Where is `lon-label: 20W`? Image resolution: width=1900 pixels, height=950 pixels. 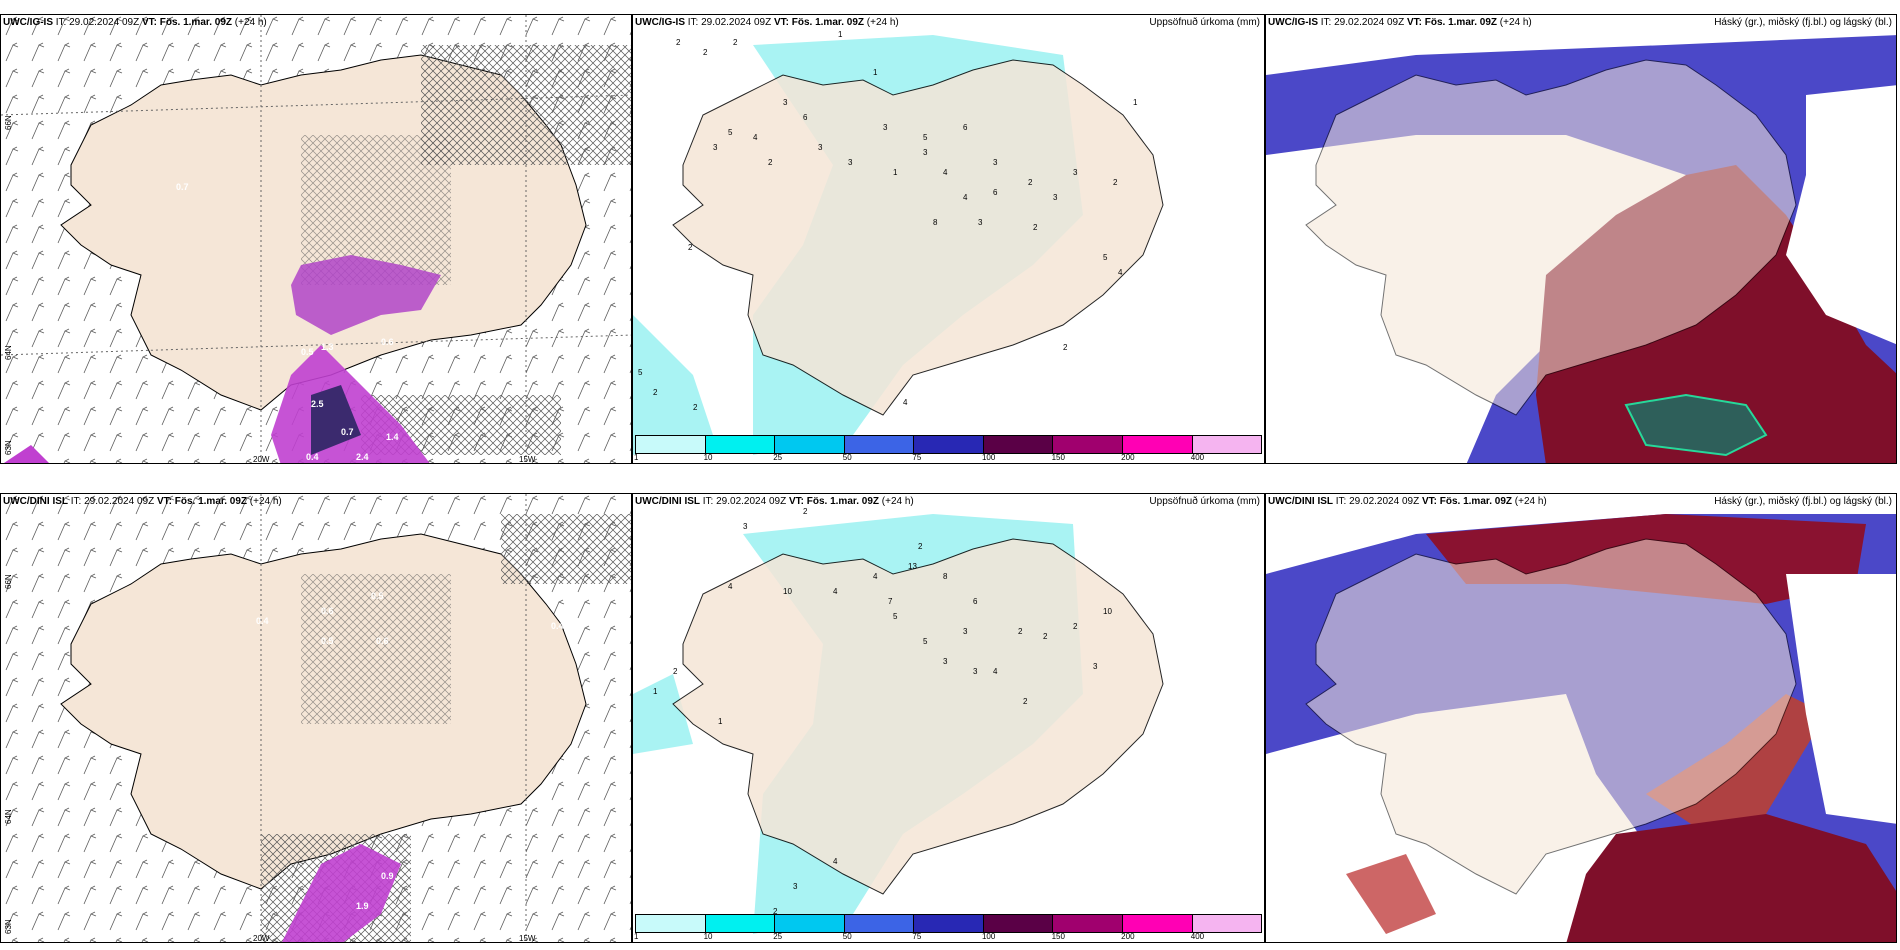
lon-label: 20W is located at coordinates (261, 938).